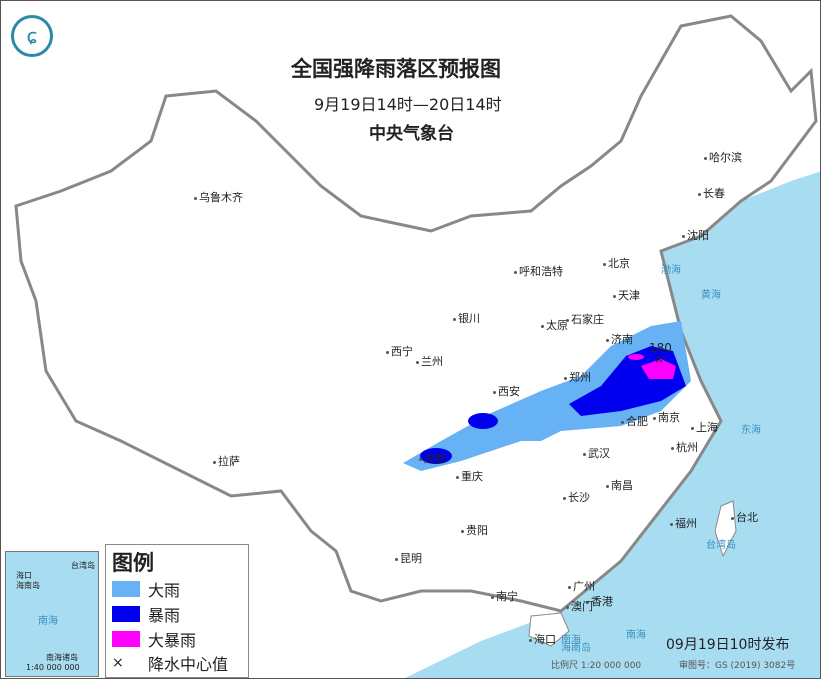  Describe the element at coordinates (549, 629) in the screenshot. I see `hainan-island` at that location.